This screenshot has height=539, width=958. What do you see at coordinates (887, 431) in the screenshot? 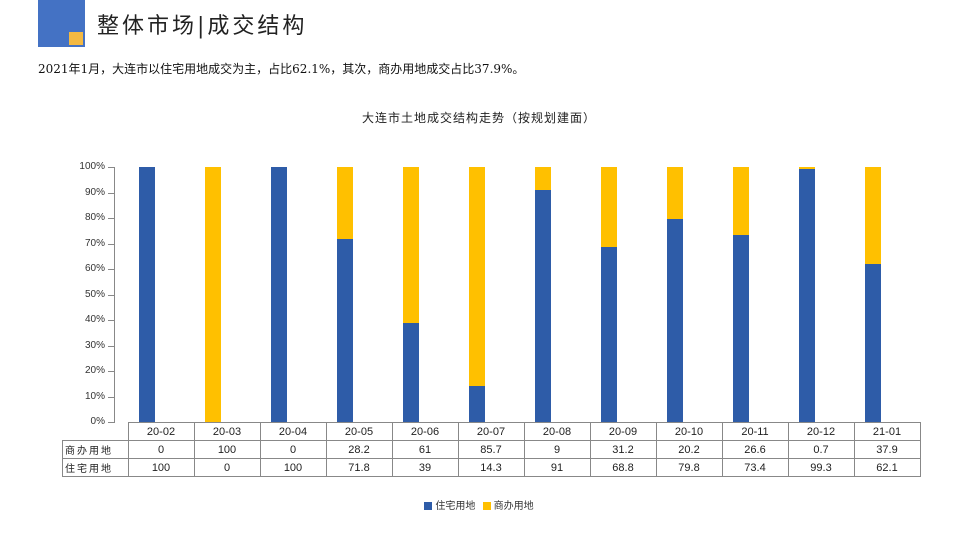
I see `category-label: 21-01` at bounding box center [887, 431].